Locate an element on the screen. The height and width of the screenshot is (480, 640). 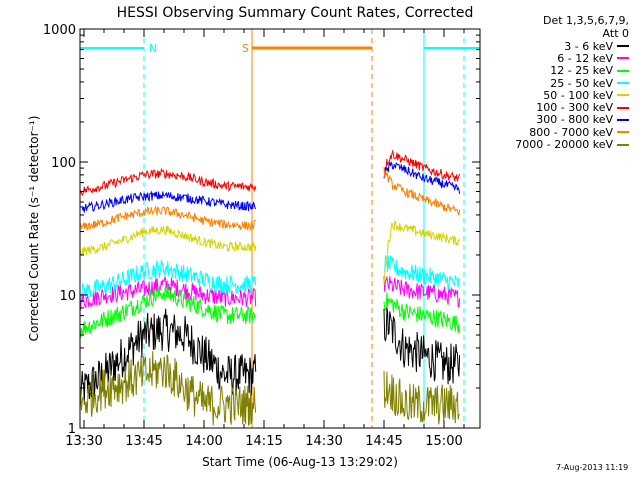
x-tick-label: 14:30 is located at coordinates (323, 441).